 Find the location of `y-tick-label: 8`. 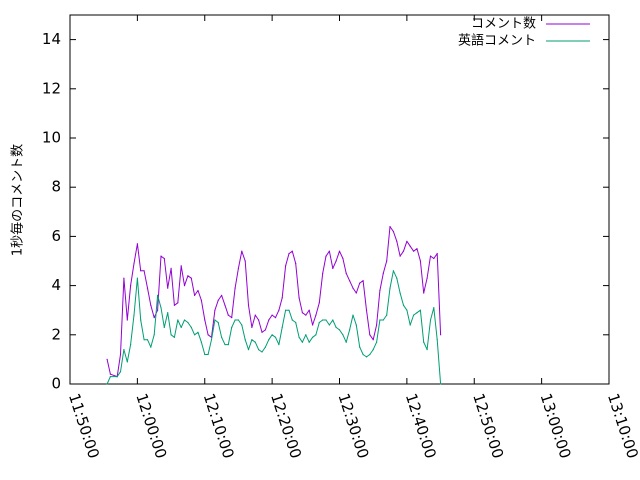

y-tick-label: 8 is located at coordinates (56, 187).